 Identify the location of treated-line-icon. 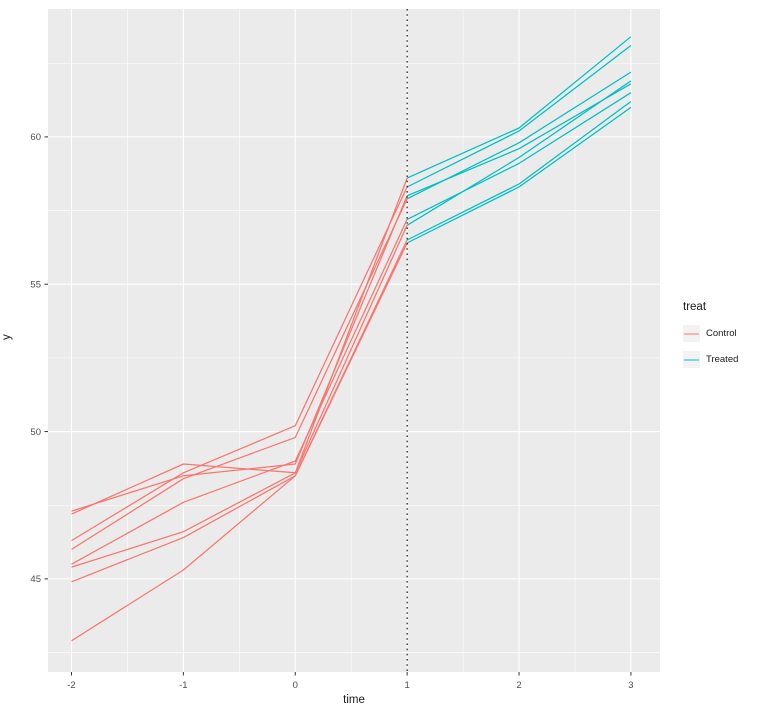
(691, 359).